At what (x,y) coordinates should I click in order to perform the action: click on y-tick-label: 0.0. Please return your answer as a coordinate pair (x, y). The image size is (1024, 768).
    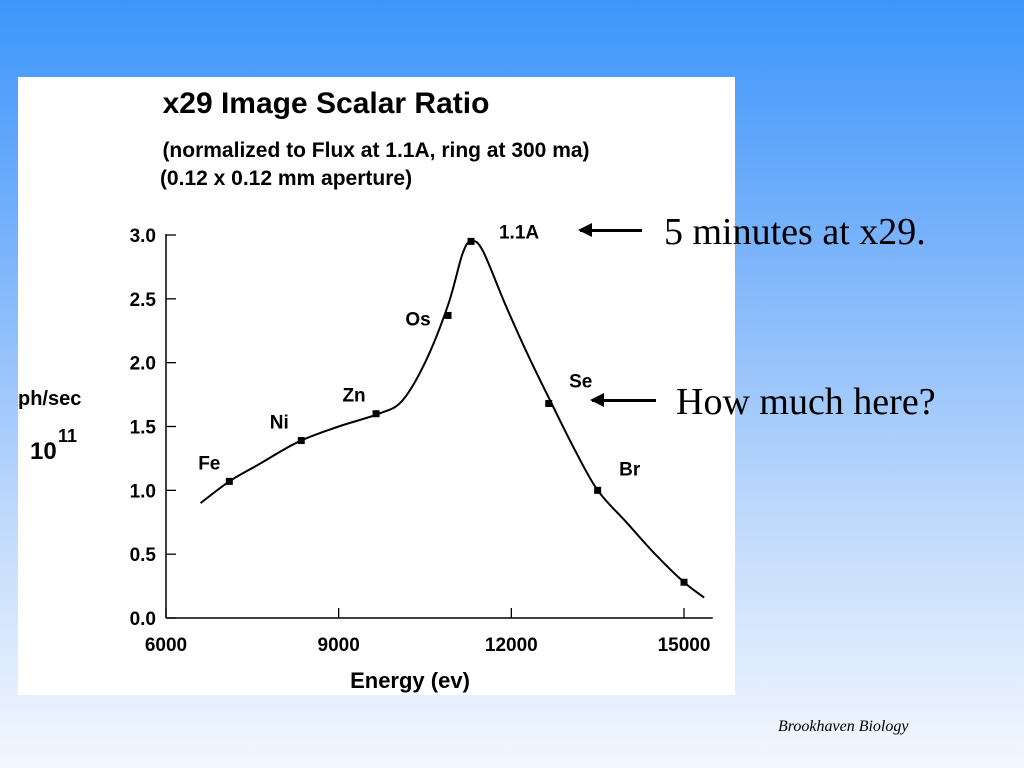
    Looking at the image, I should click on (143, 619).